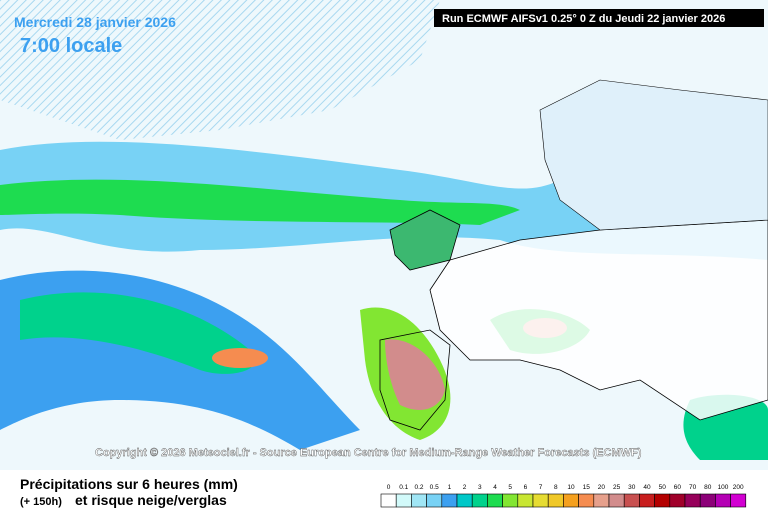 The height and width of the screenshot is (517, 768). I want to click on legend-label: 2, so click(465, 487).